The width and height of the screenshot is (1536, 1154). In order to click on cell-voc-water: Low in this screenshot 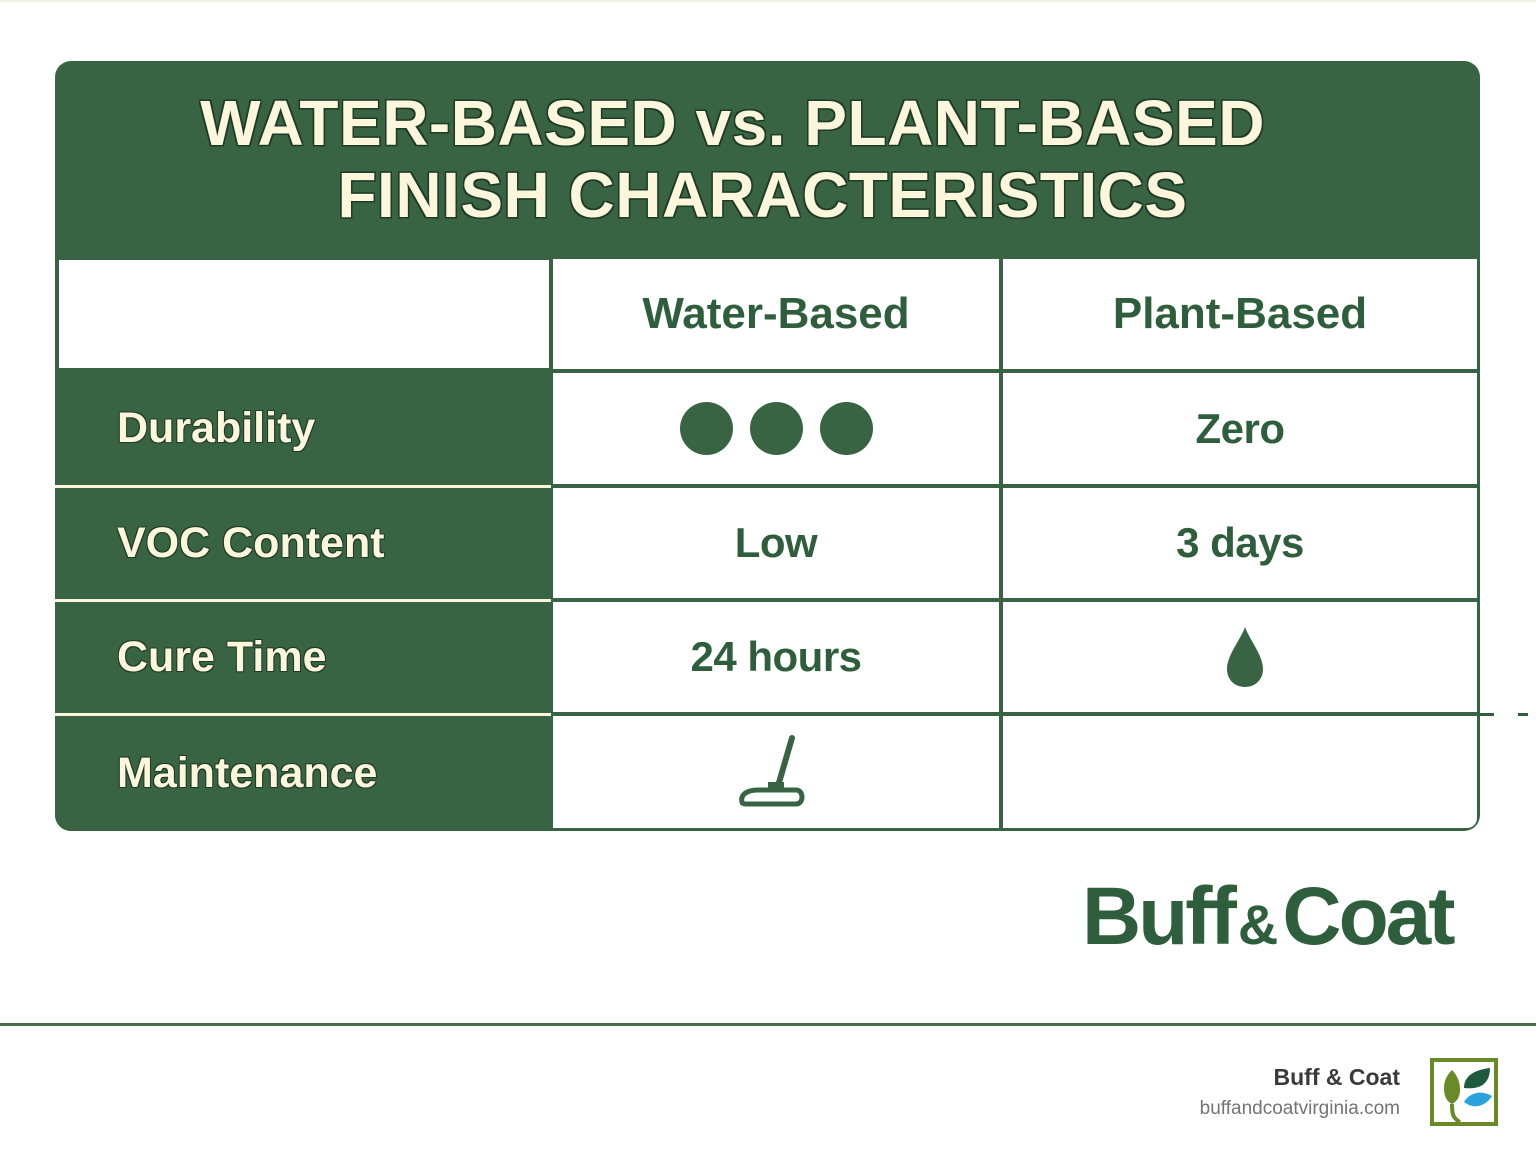, I will do `click(776, 543)`.